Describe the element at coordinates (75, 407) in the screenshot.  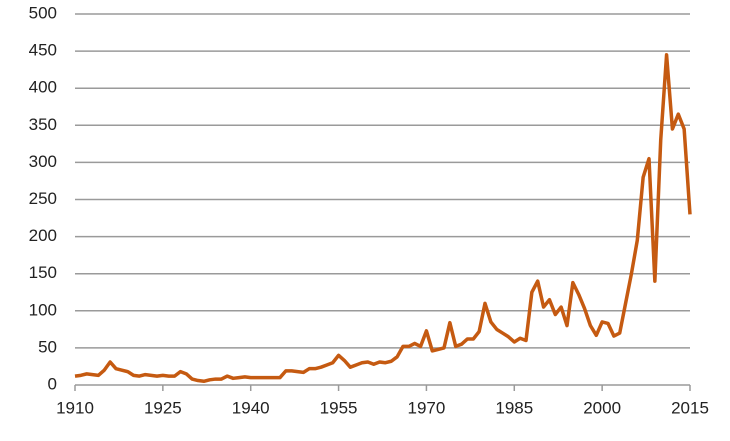
I see `x-tick-label: 1910` at that location.